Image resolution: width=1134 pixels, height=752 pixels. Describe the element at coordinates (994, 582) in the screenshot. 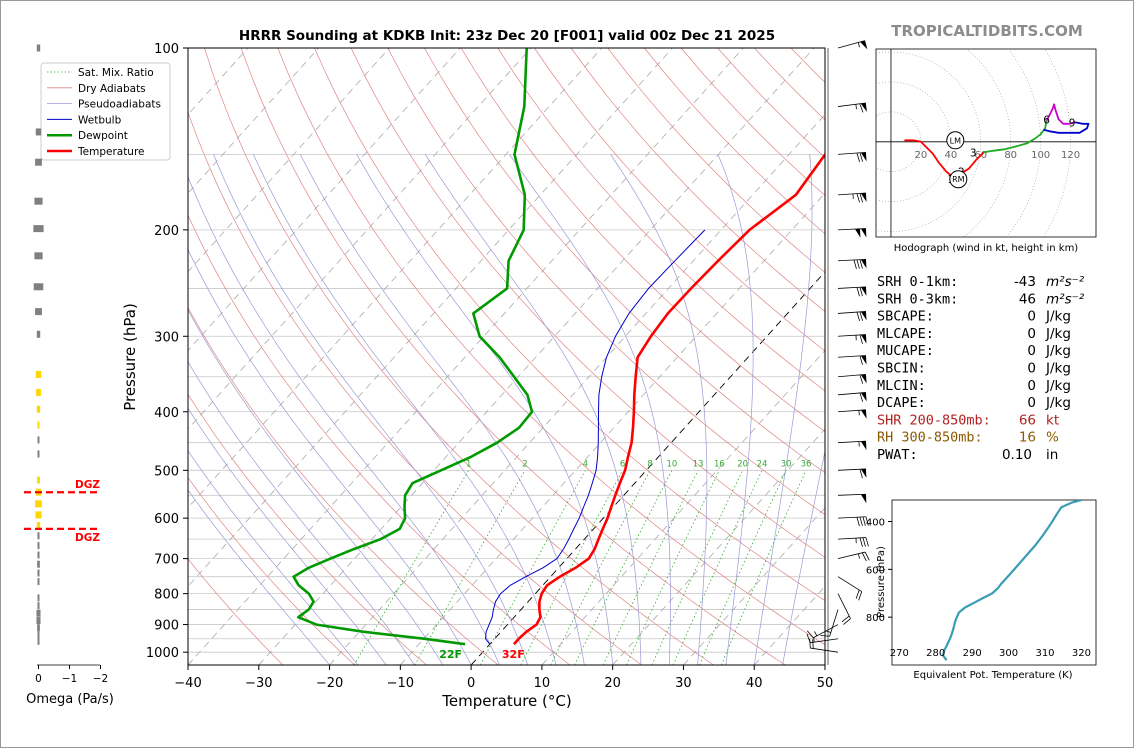

I see `theta-e-frame` at that location.